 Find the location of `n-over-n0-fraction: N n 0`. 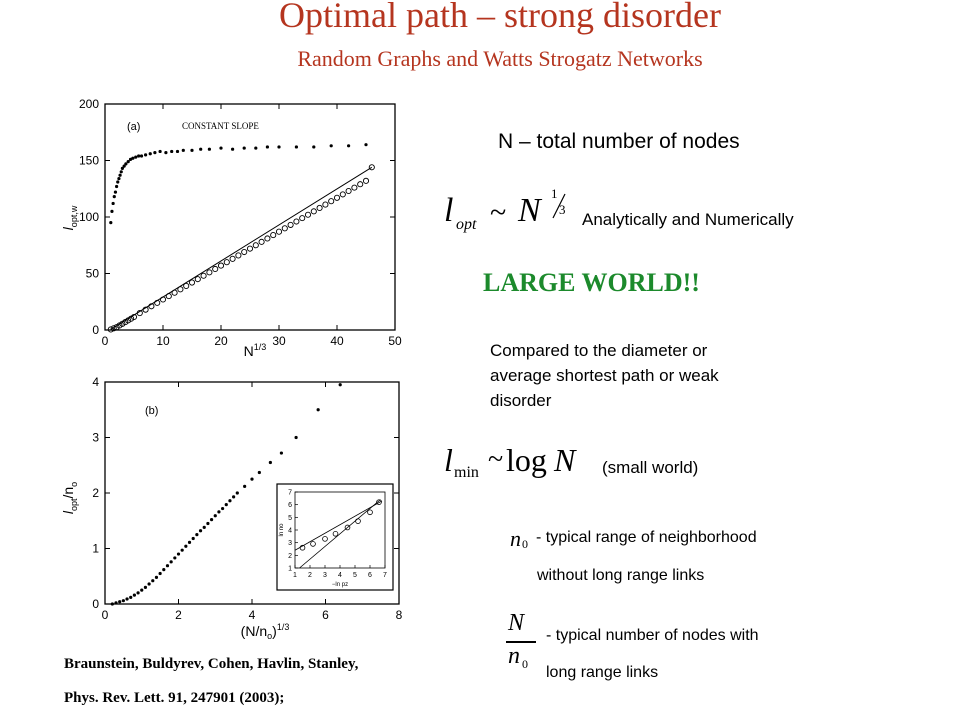

n-over-n0-fraction: N n 0 is located at coordinates (523, 645).